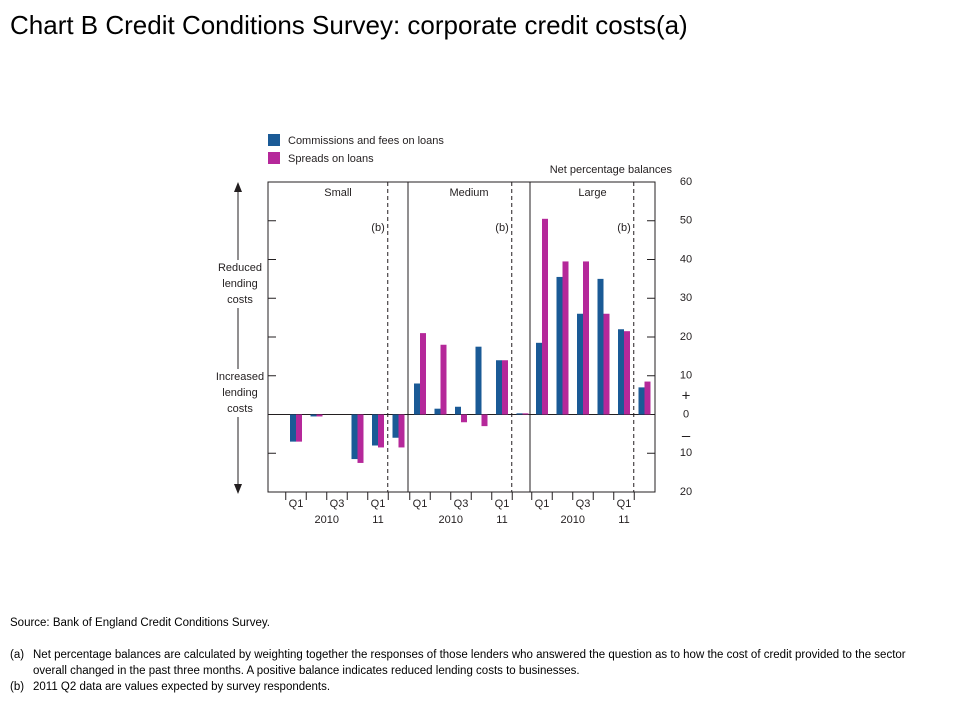 Image resolution: width=960 pixels, height=720 pixels. Describe the element at coordinates (592, 193) in the screenshot. I see `panel-label: Large` at that location.